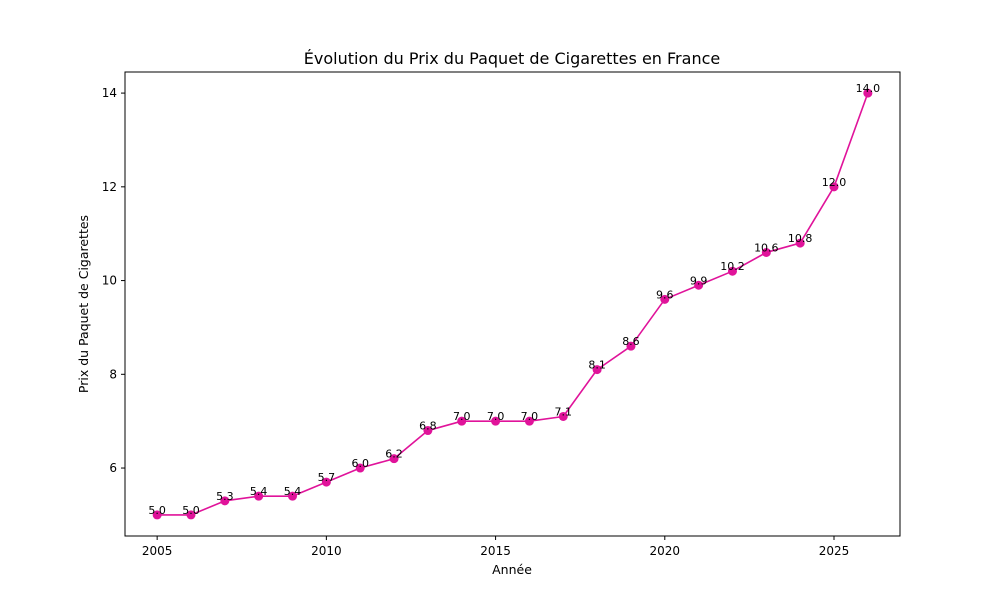 The image size is (1000, 604). What do you see at coordinates (109, 281) in the screenshot?
I see `y-tick-label: 10` at bounding box center [109, 281].